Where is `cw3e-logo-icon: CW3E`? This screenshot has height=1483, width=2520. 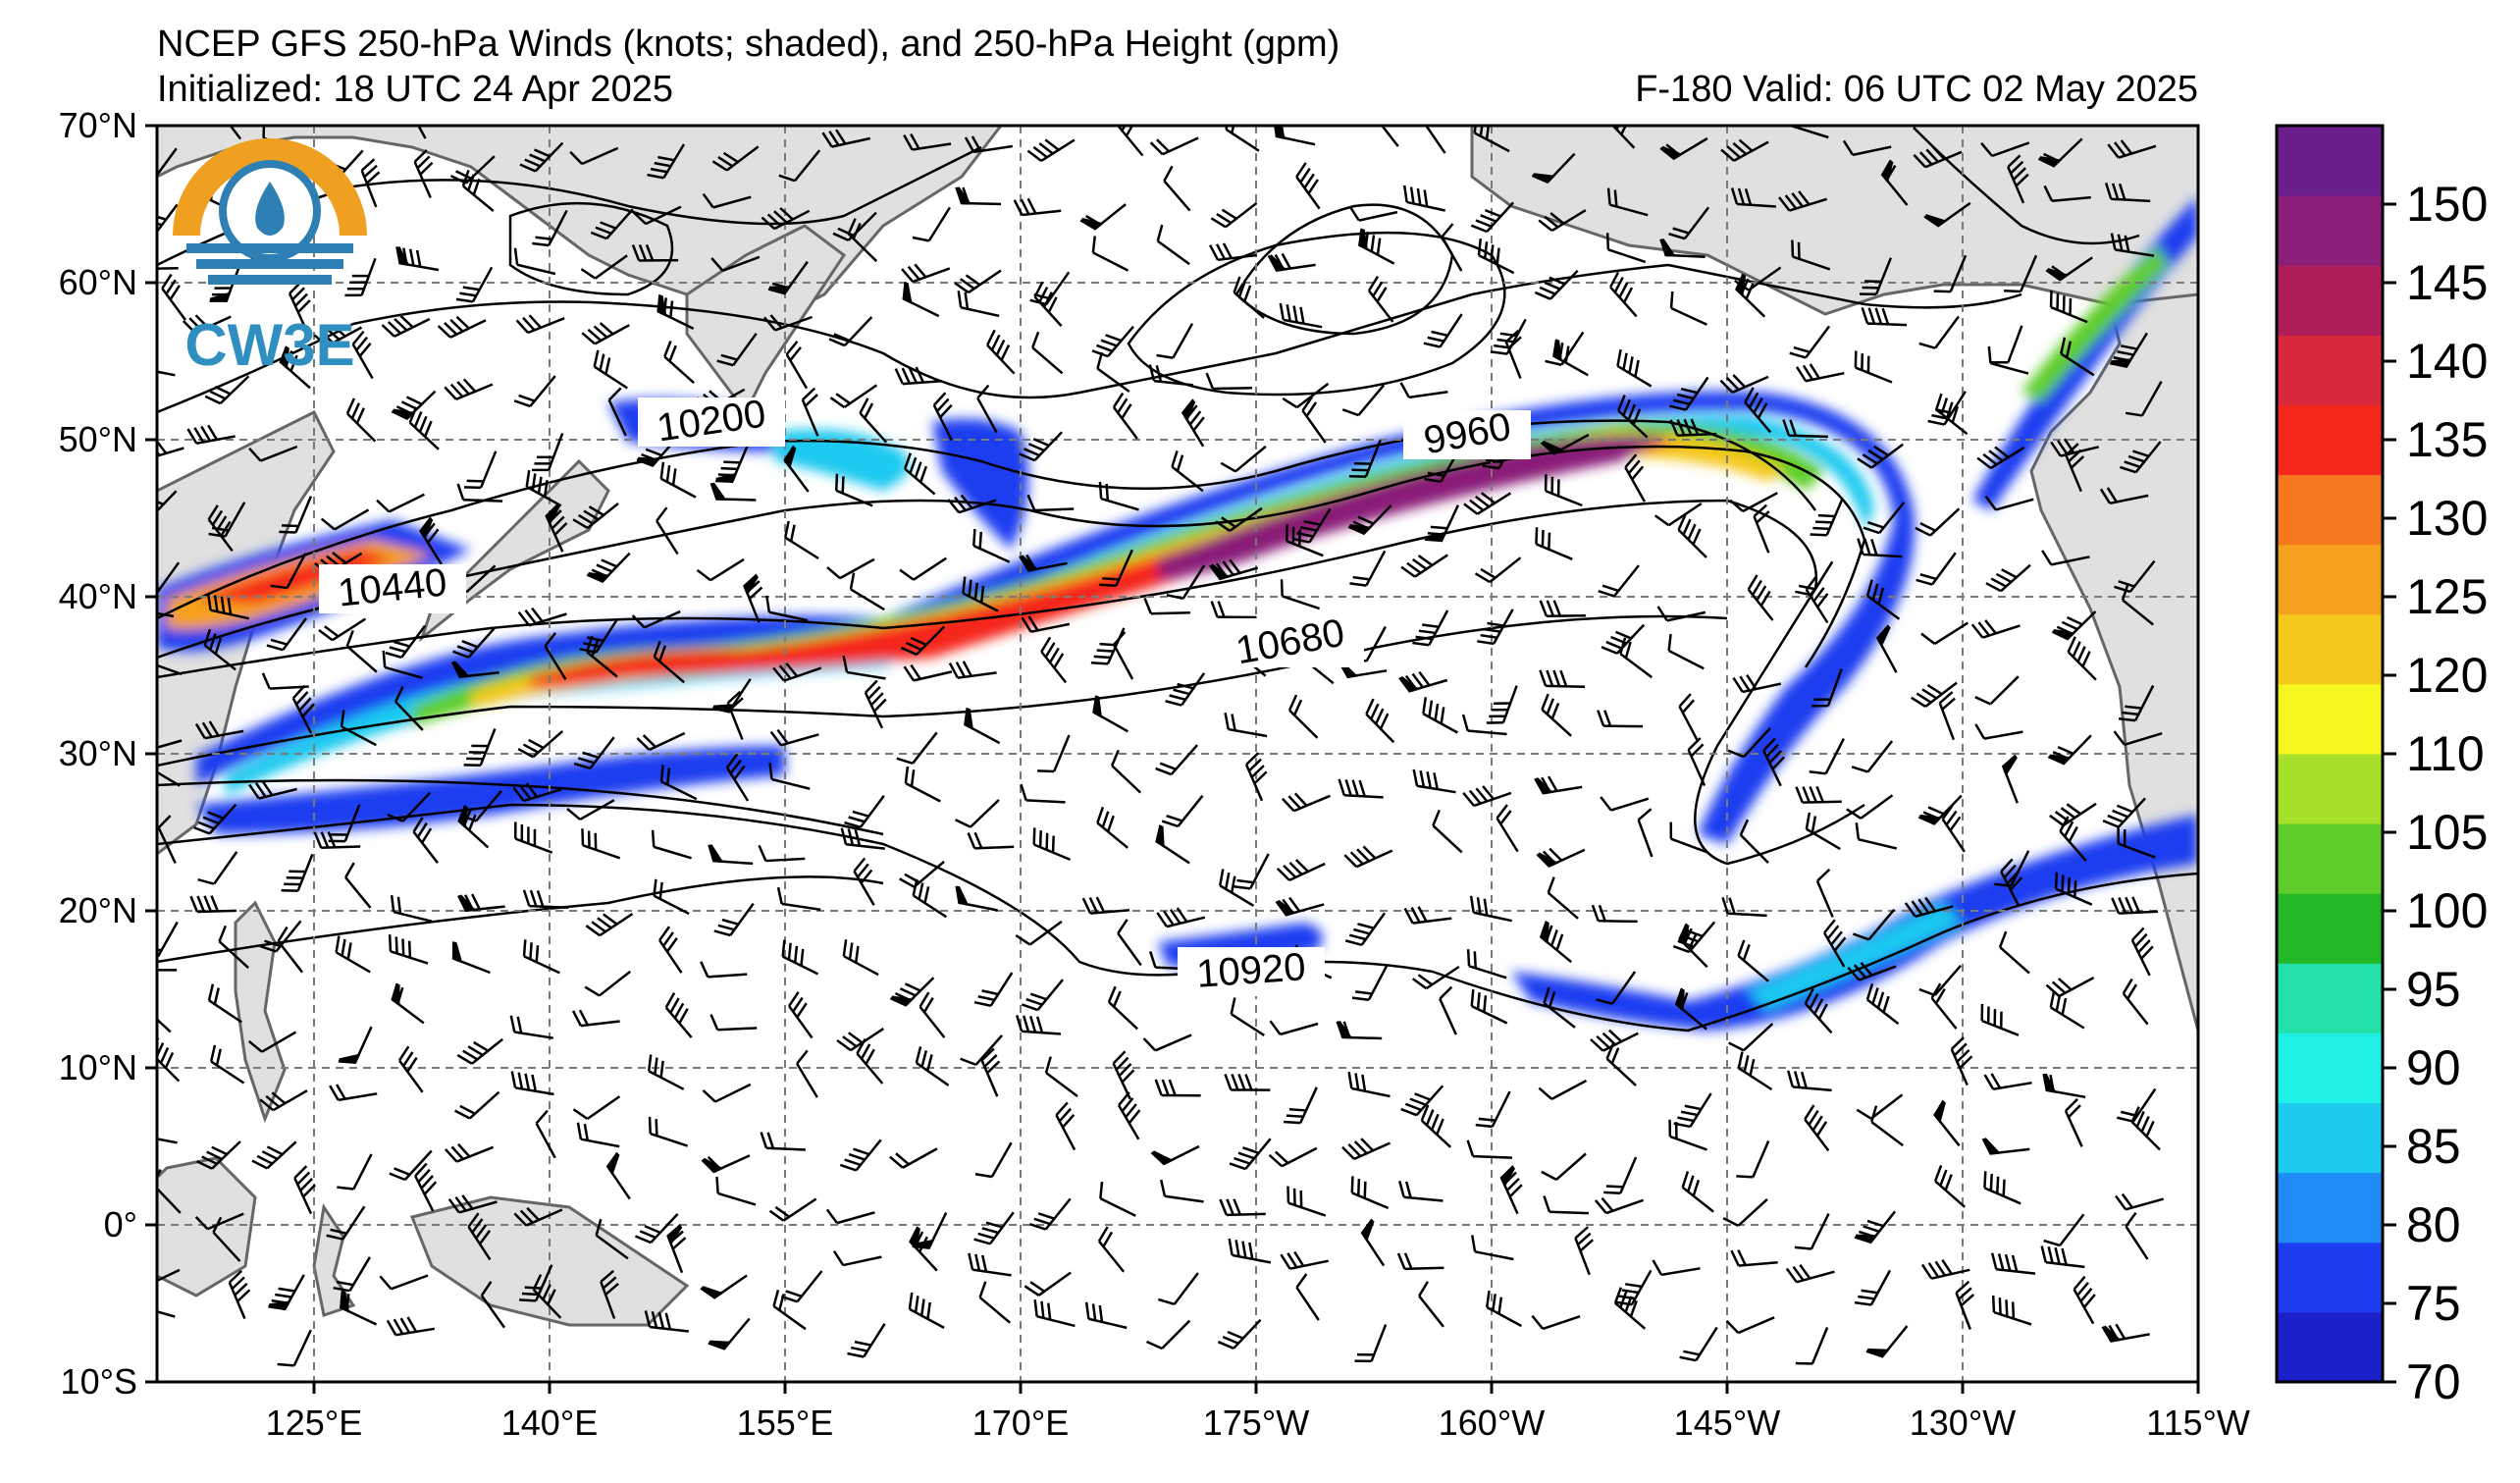
cw3e-logo-icon: CW3E is located at coordinates (270, 258).